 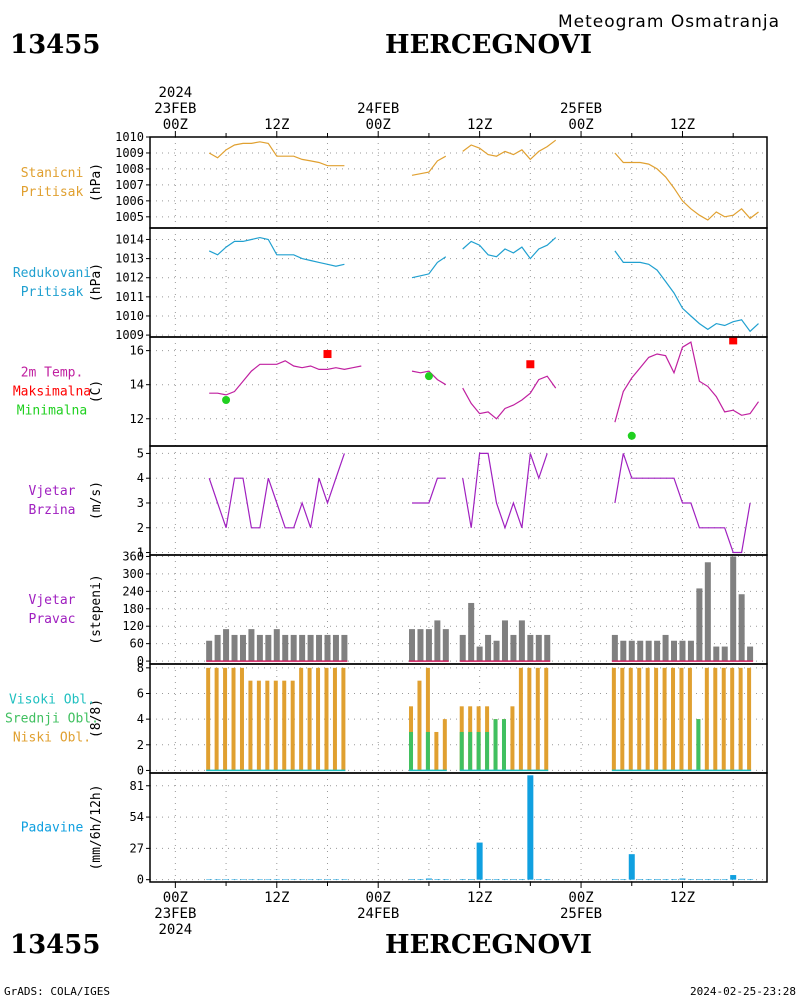 What do you see at coordinates (175, 109) in the screenshot?
I see `x-label-top: 23FEB` at bounding box center [175, 109].